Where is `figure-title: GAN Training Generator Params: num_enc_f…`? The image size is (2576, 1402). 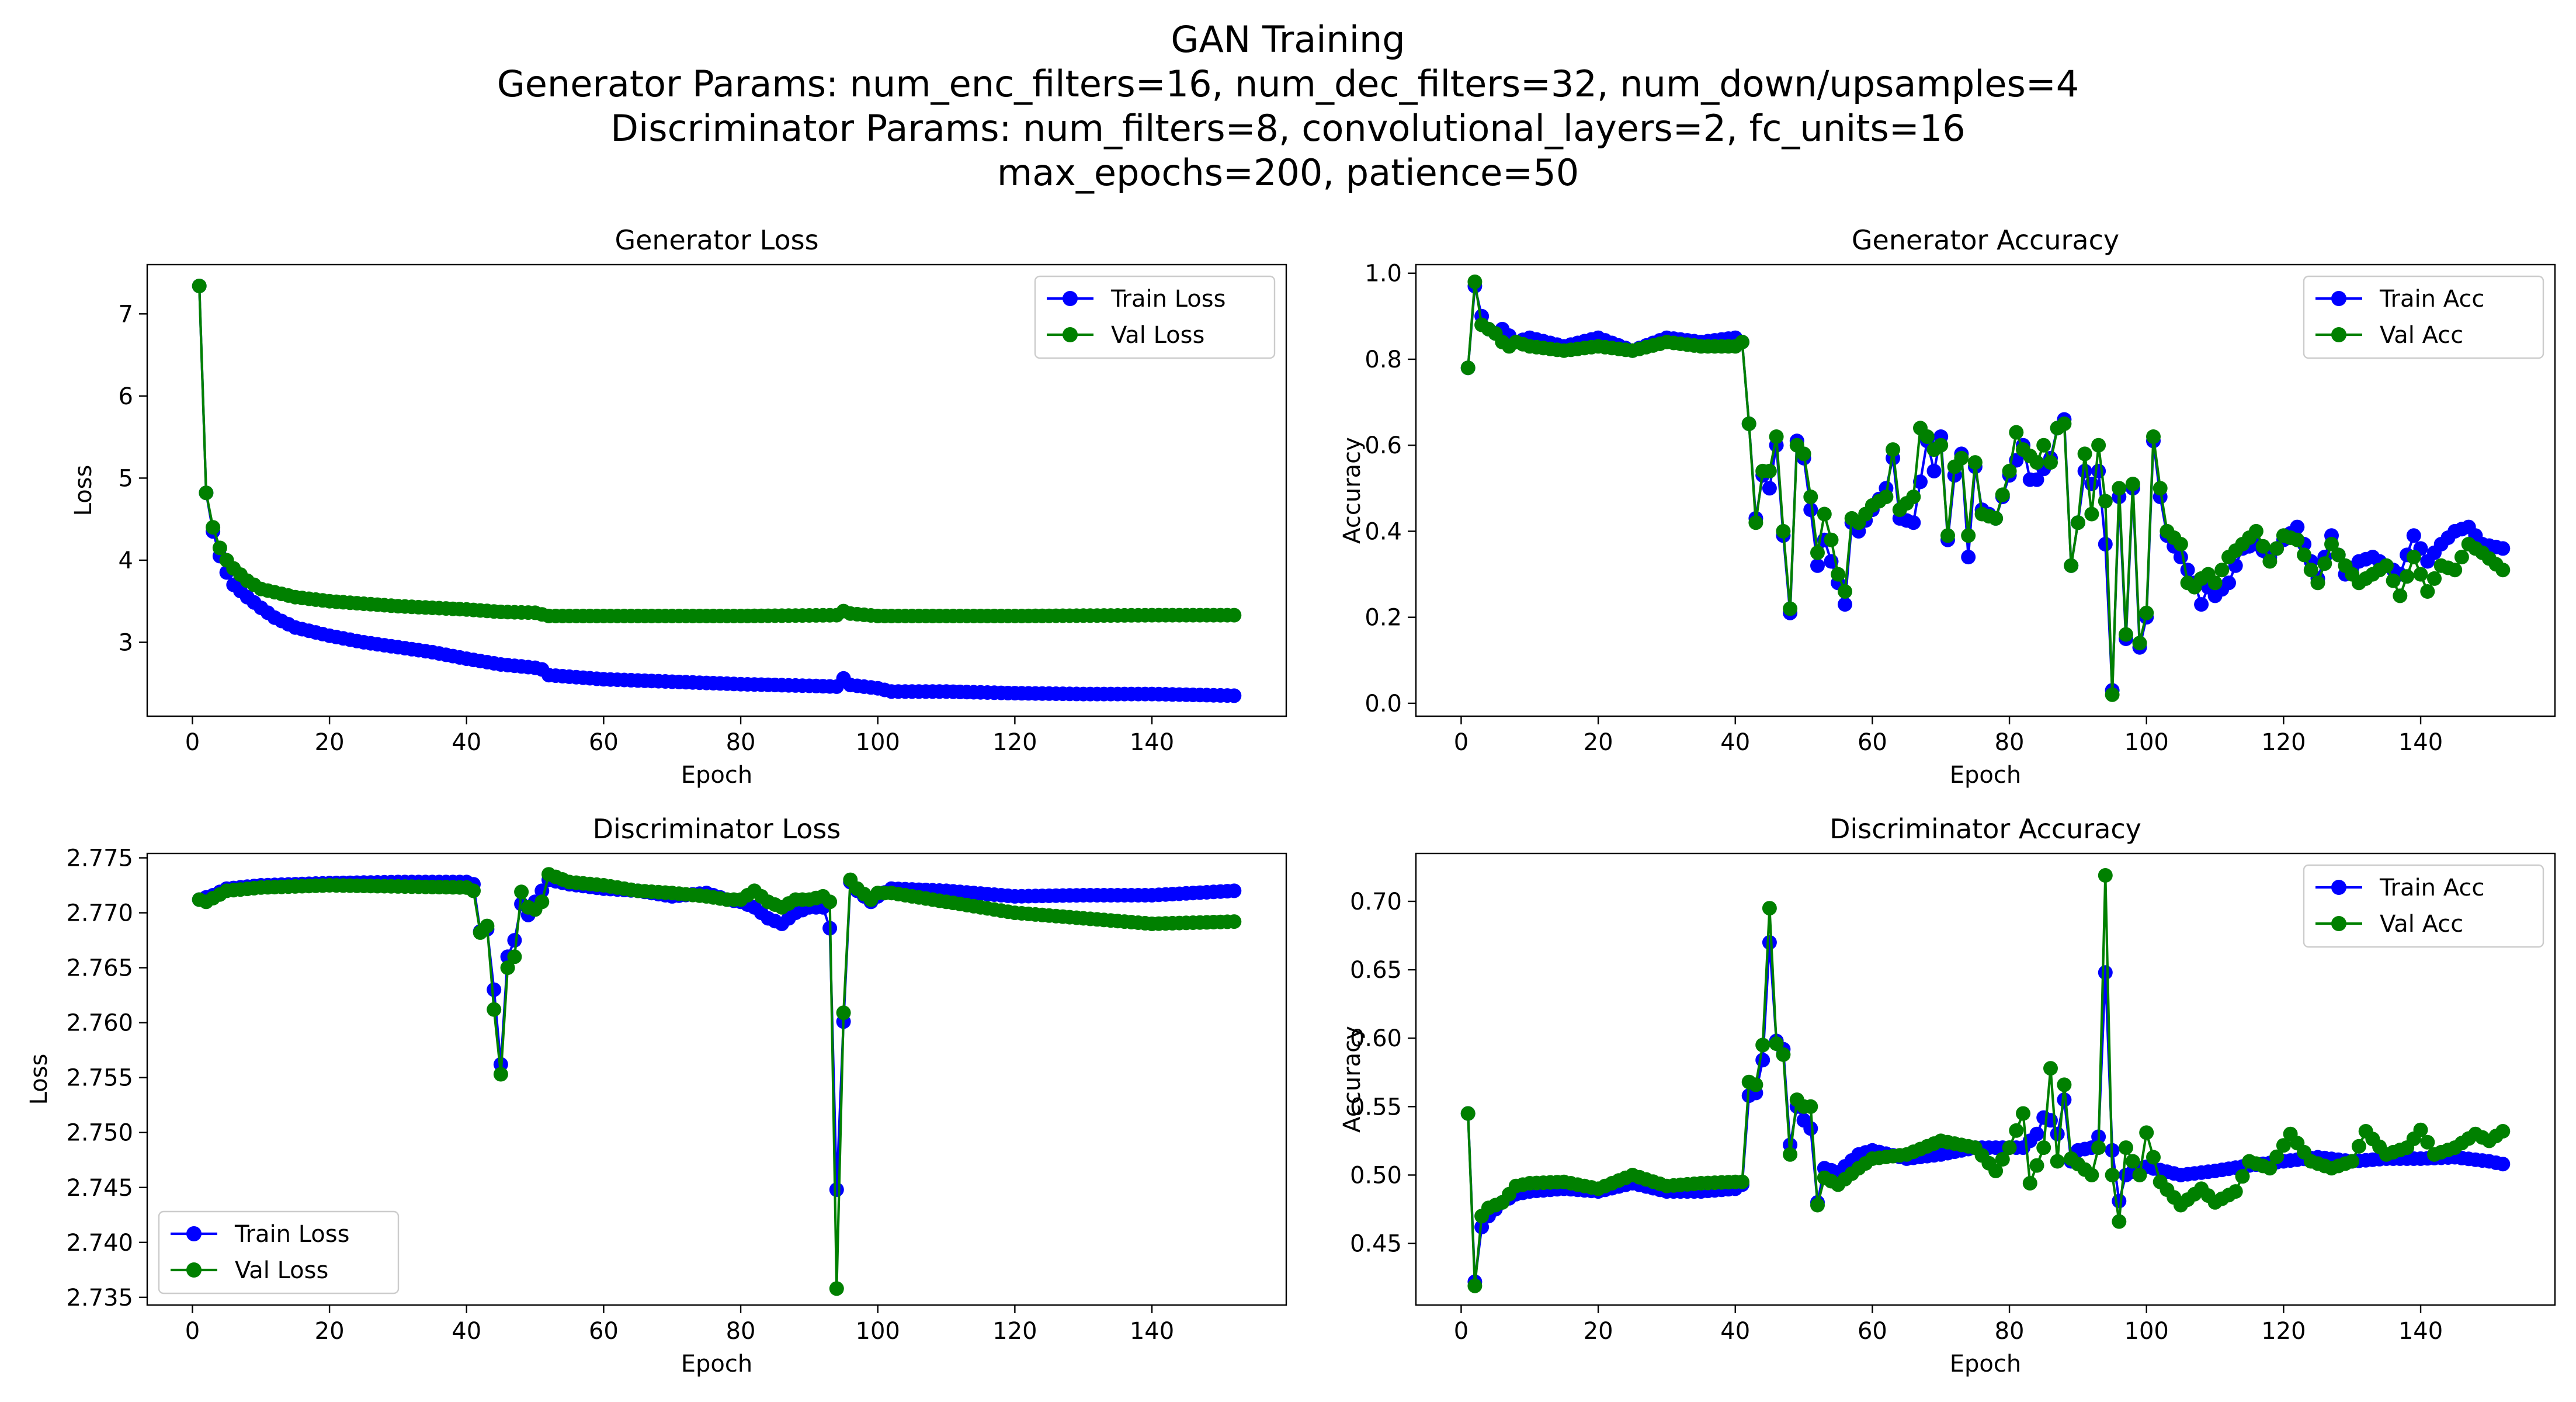 figure-title: GAN Training Generator Params: num_enc_f… is located at coordinates (1288, 106).